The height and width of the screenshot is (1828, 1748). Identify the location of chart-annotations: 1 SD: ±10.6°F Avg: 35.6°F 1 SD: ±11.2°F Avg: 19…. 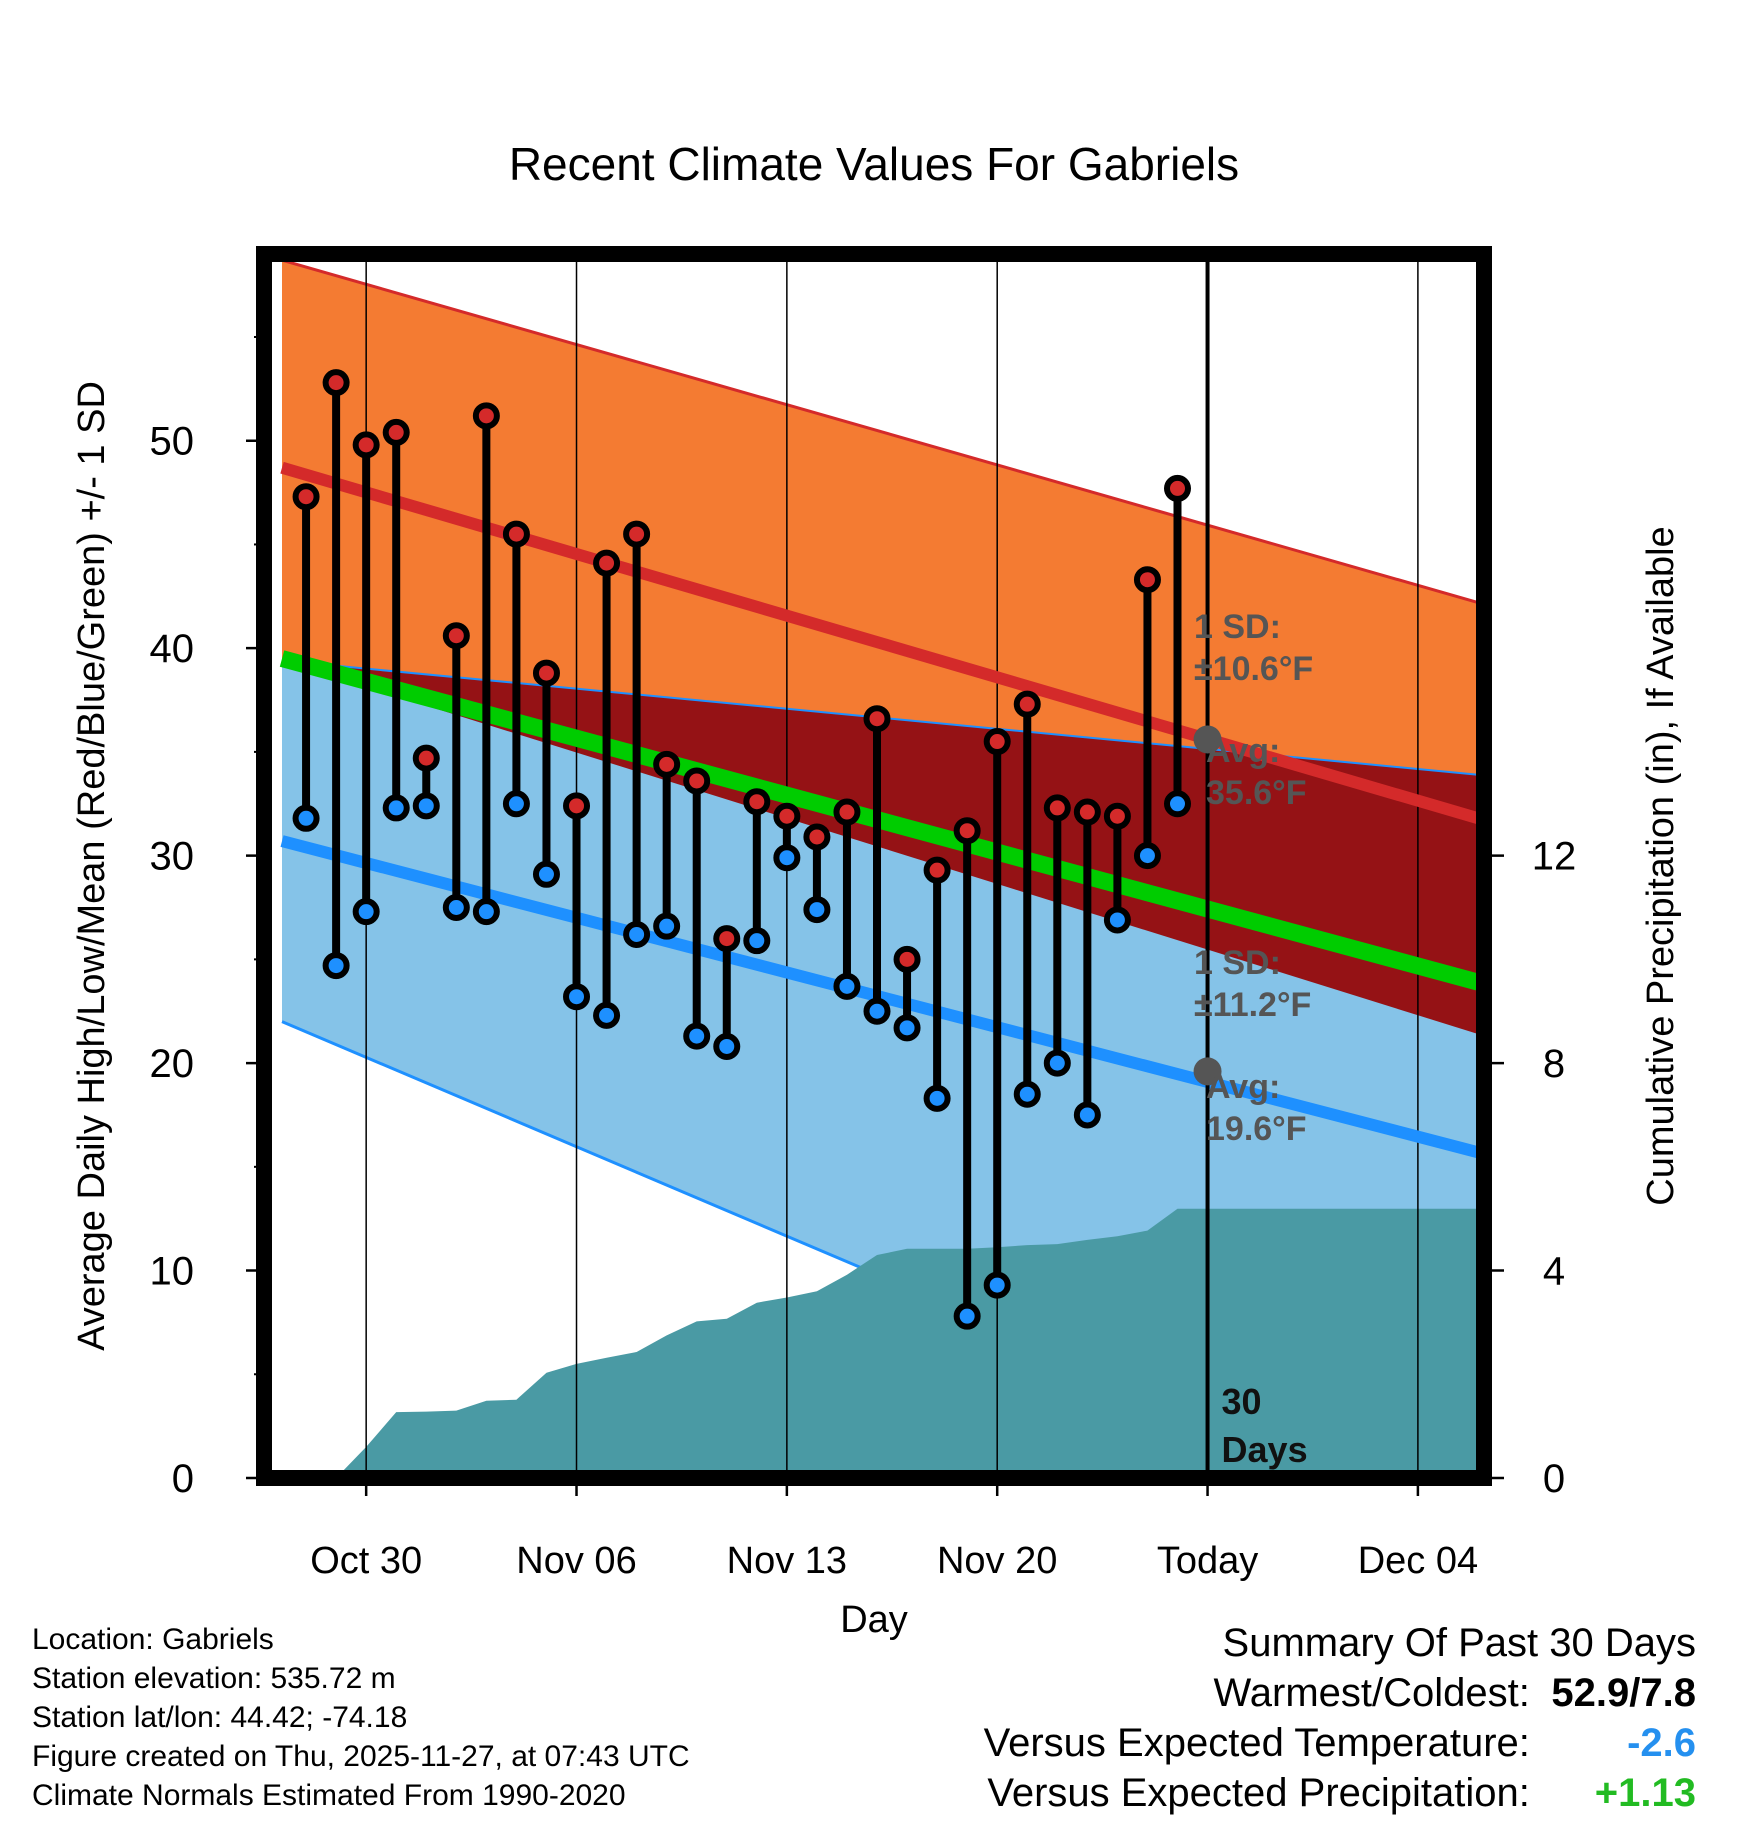
(1253, 878).